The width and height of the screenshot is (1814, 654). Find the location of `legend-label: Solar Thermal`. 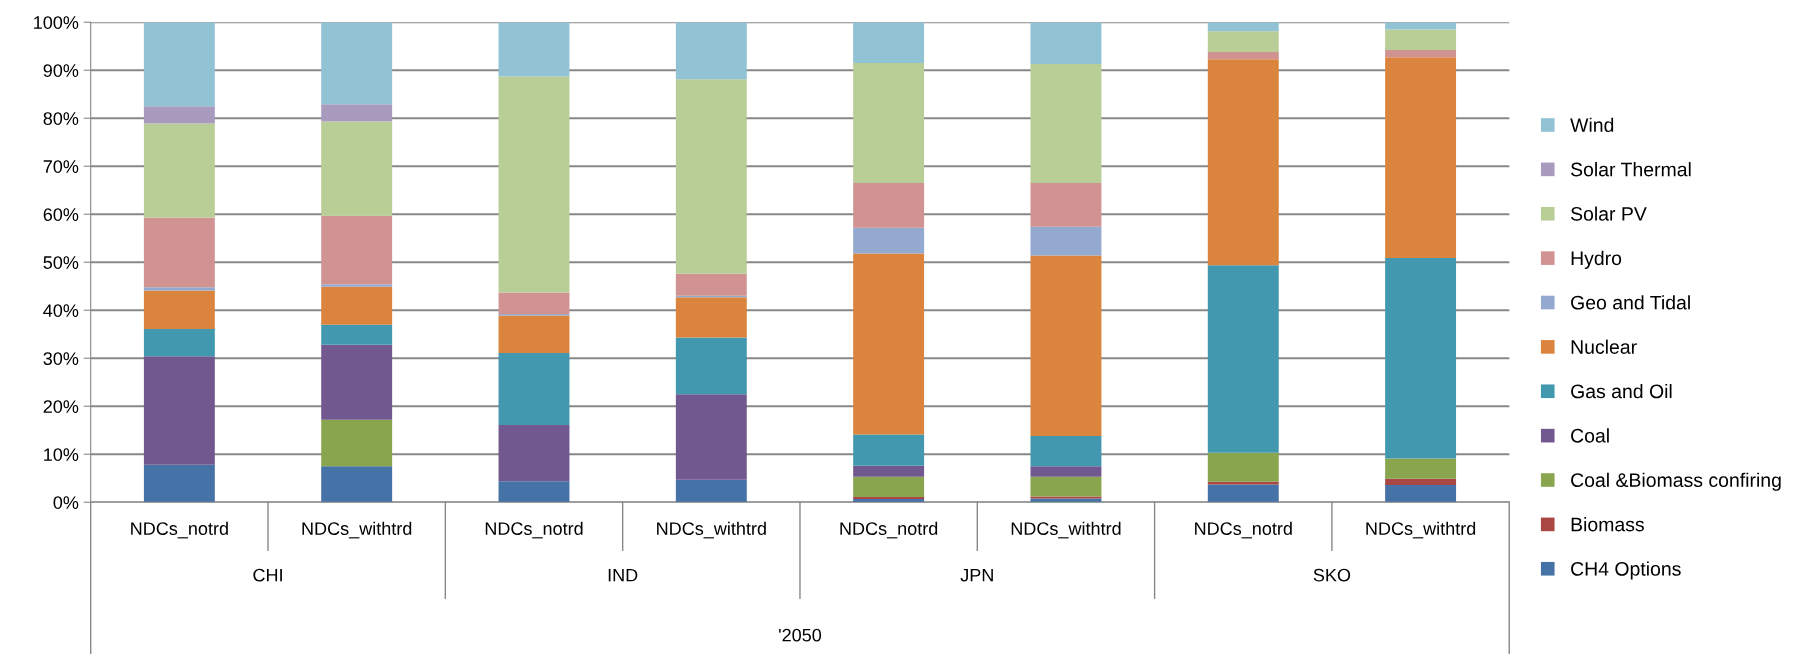

legend-label: Solar Thermal is located at coordinates (1630, 169).